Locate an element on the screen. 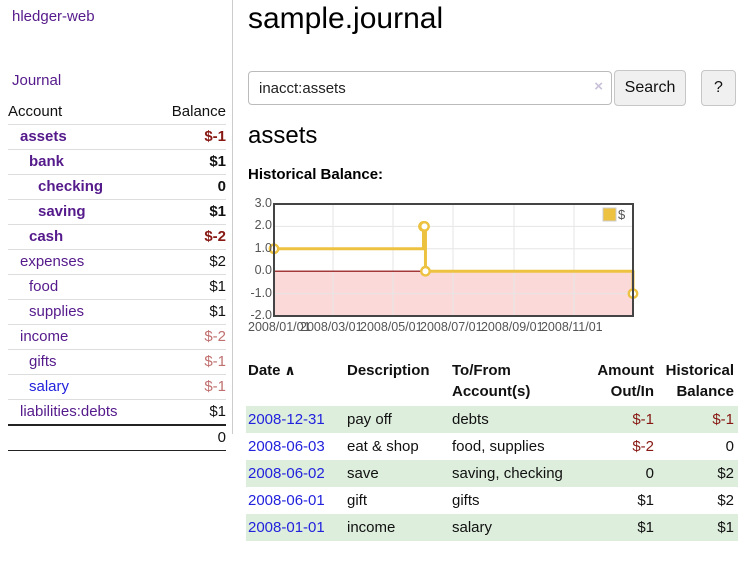  register-description-cell: gift is located at coordinates (357, 500).